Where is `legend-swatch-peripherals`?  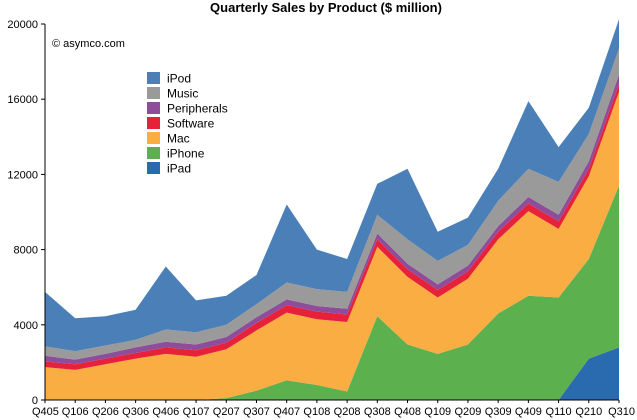 legend-swatch-peripherals is located at coordinates (153, 108).